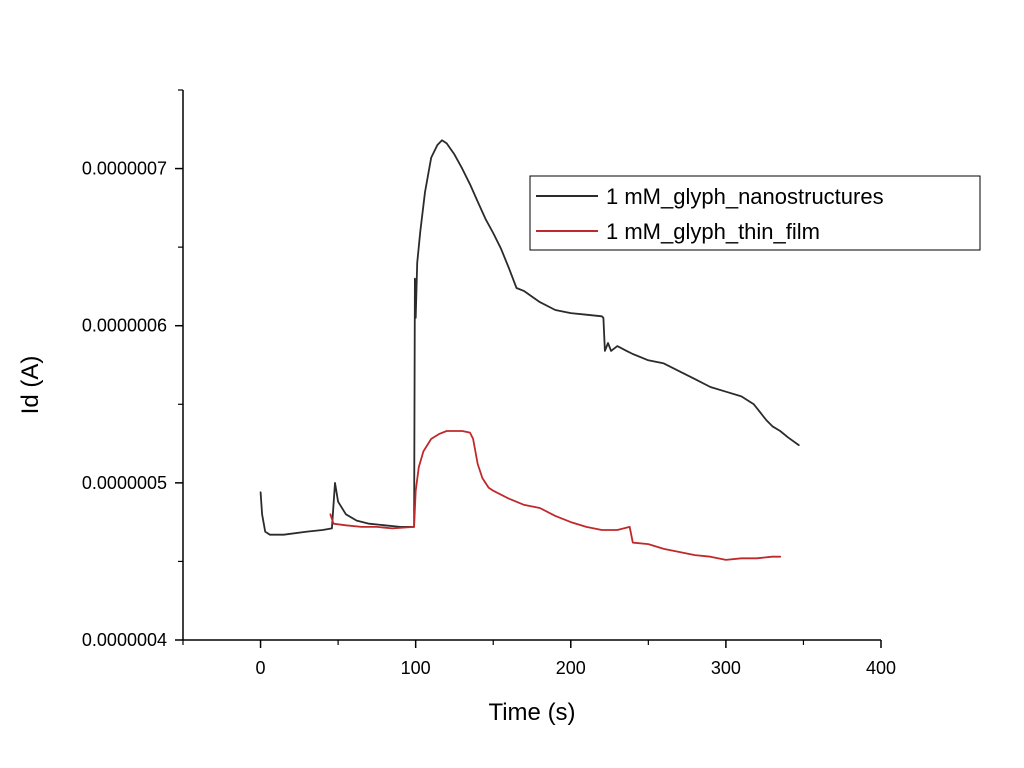 This screenshot has height=768, width=1024. I want to click on legend-label-2: 1 mM_glyph_thin_film, so click(713, 231).